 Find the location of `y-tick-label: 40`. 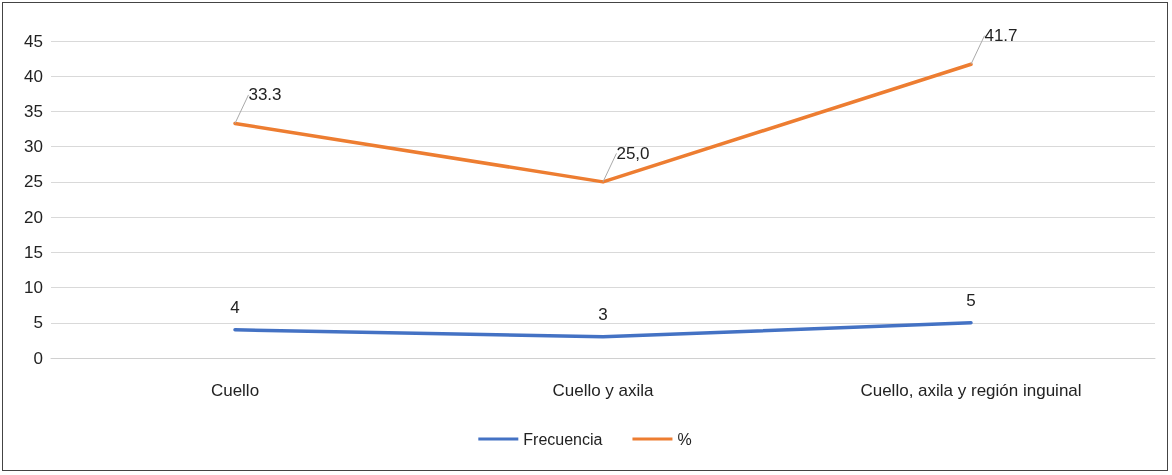

y-tick-label: 40 is located at coordinates (33, 76).